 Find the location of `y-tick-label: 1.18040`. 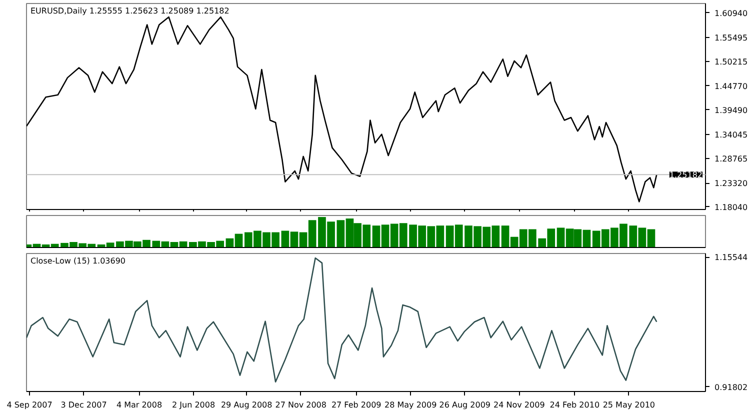

y-tick-label: 1.18040 is located at coordinates (731, 207).